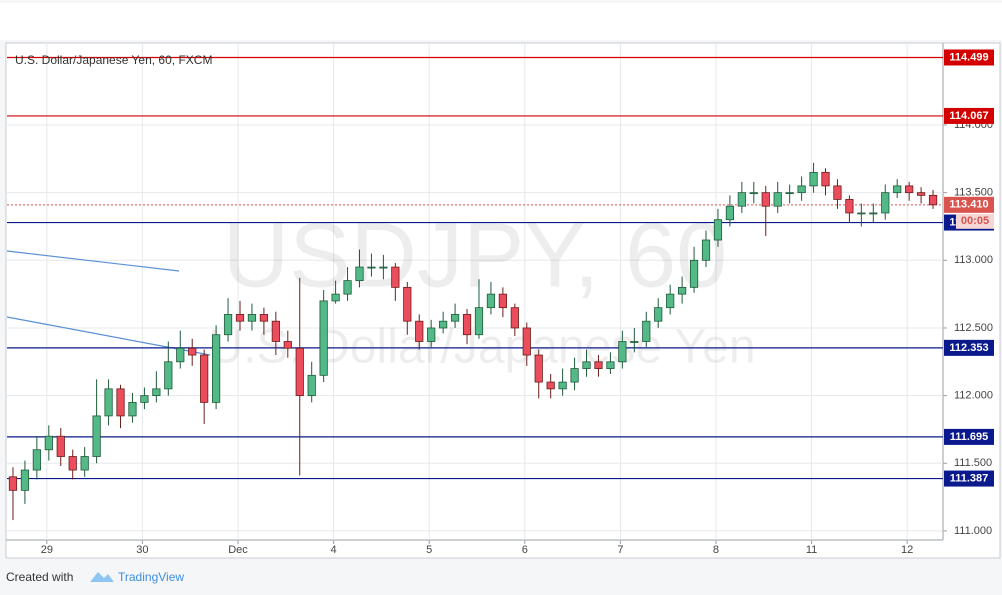 The width and height of the screenshot is (1002, 595). What do you see at coordinates (973, 125) in the screenshot?
I see `y-tick-label: 114.000` at bounding box center [973, 125].